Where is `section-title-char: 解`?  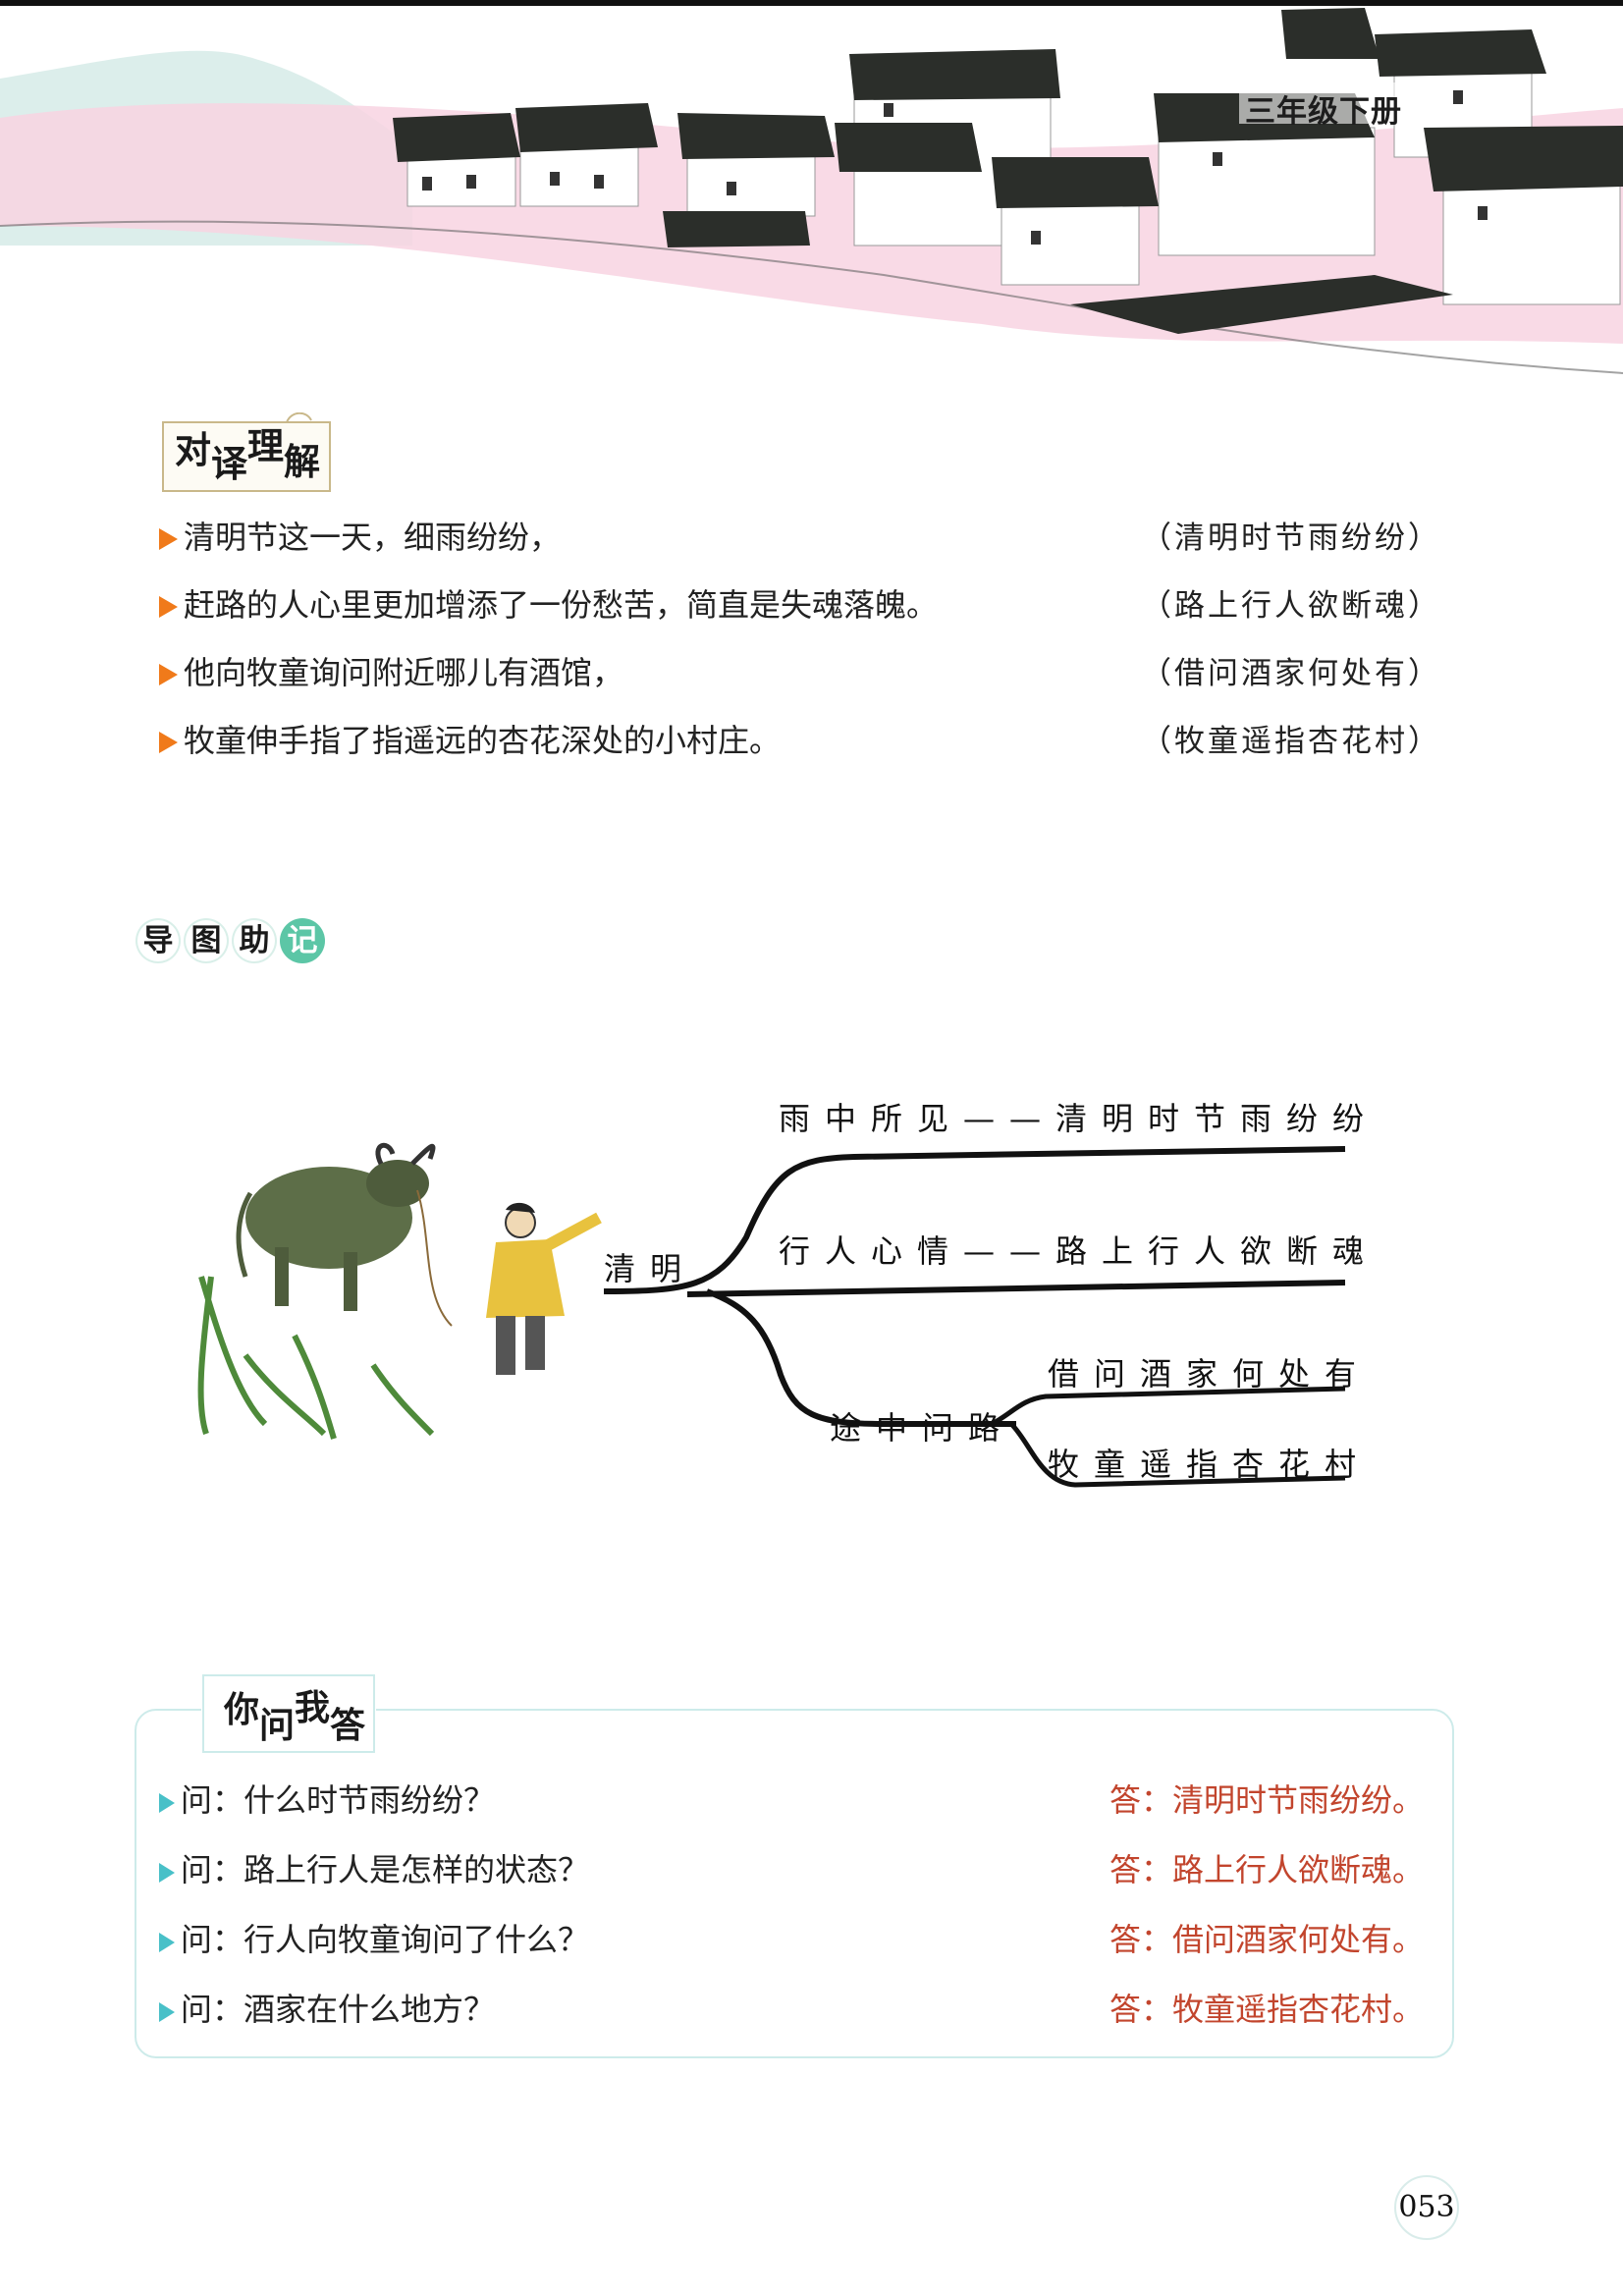 section-title-char: 解 is located at coordinates (302, 458).